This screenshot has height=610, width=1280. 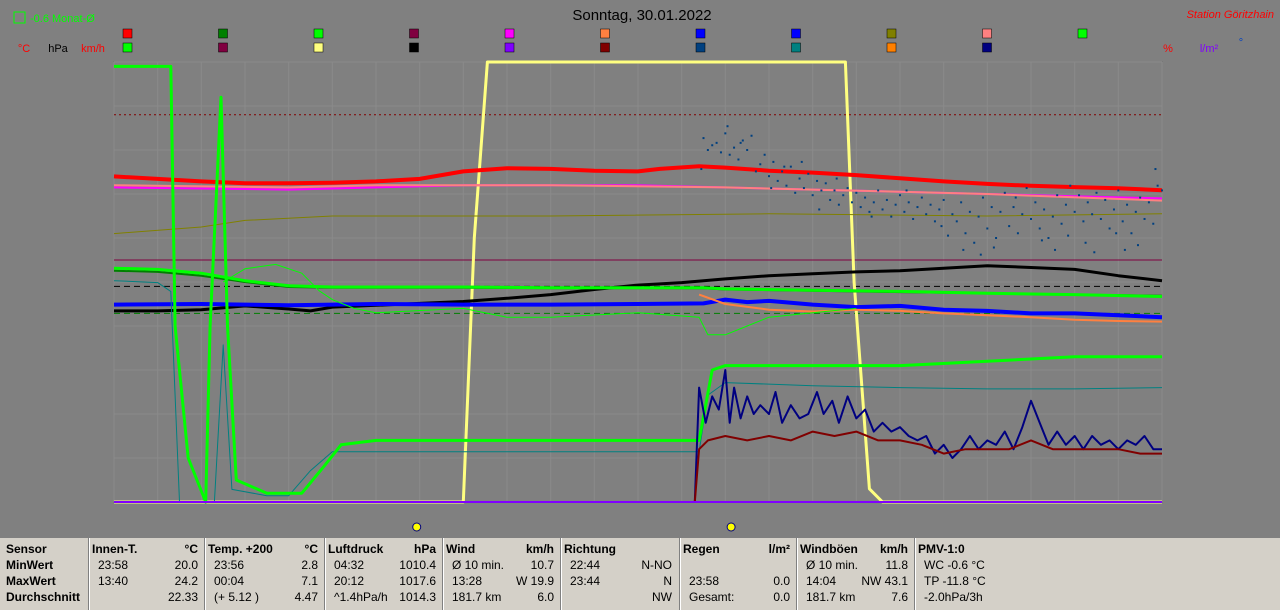 I want to click on summary-header: Richtung, so click(x=590, y=549).